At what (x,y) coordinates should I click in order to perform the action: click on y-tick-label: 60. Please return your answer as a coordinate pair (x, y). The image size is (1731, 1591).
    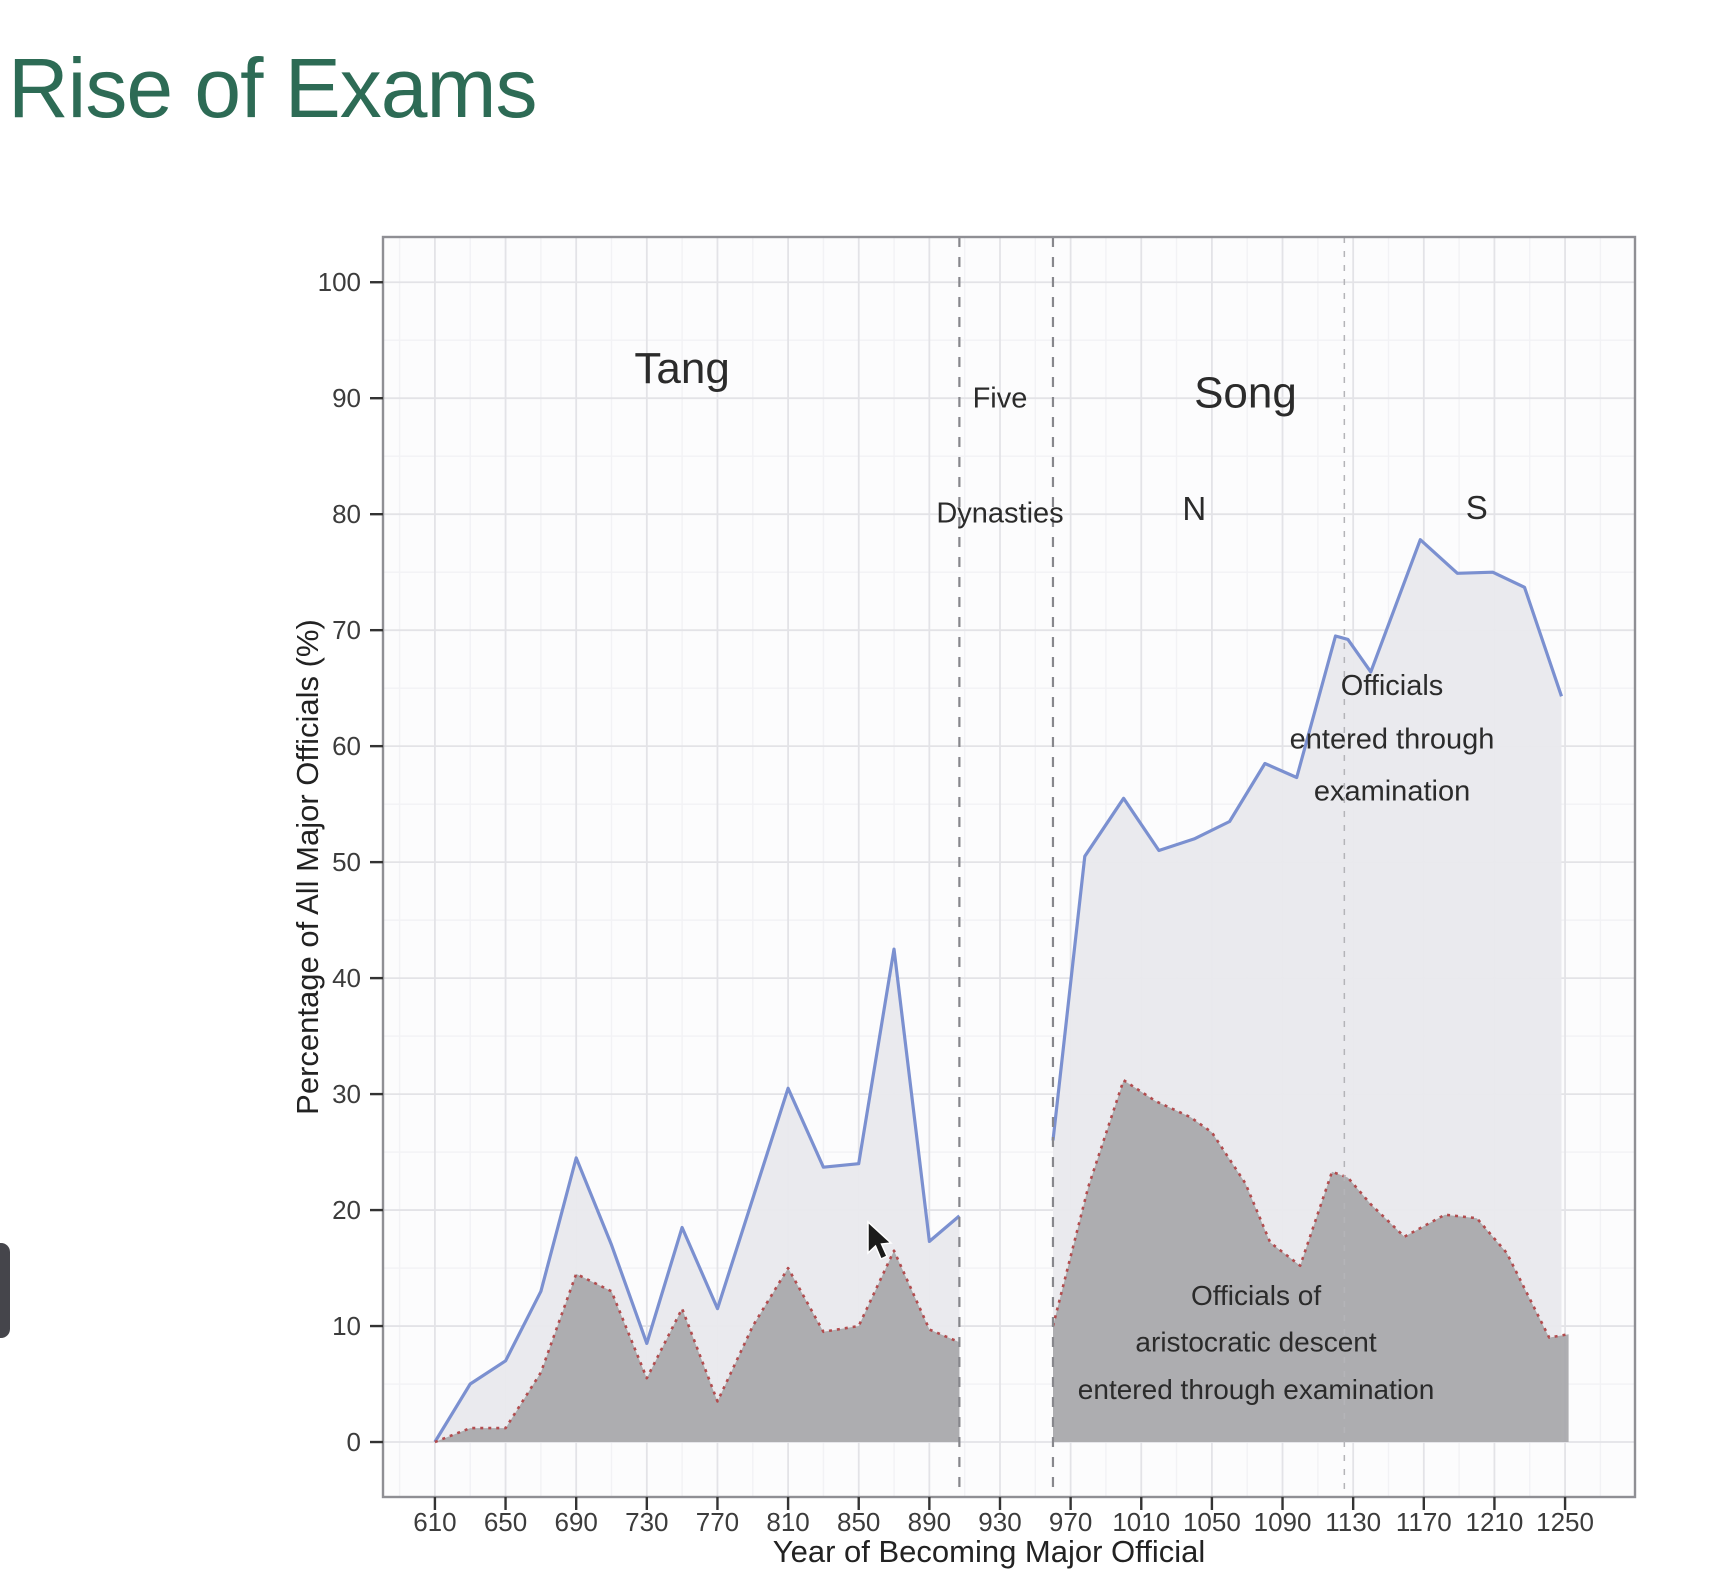
    Looking at the image, I should click on (346, 746).